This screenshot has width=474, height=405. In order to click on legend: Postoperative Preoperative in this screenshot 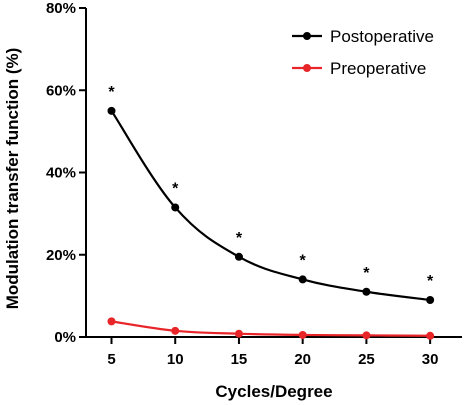, I will do `click(363, 52)`.